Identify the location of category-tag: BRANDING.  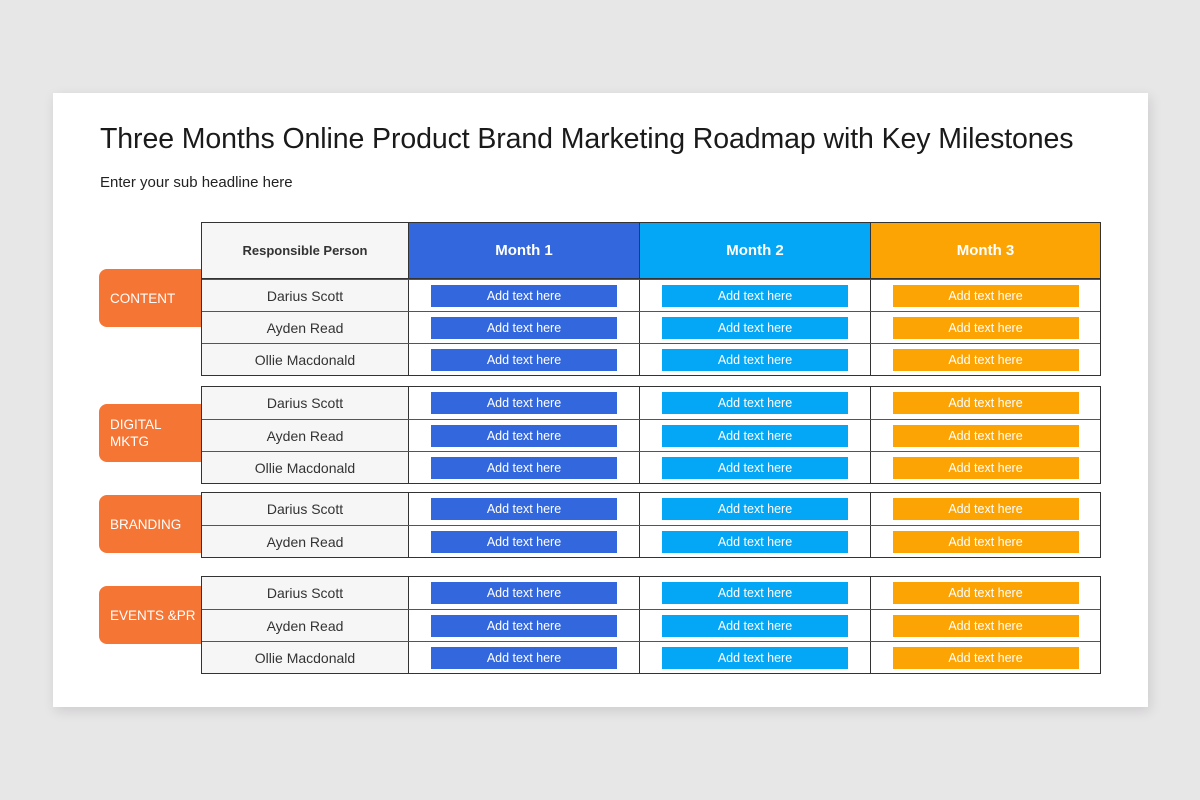
(151, 524).